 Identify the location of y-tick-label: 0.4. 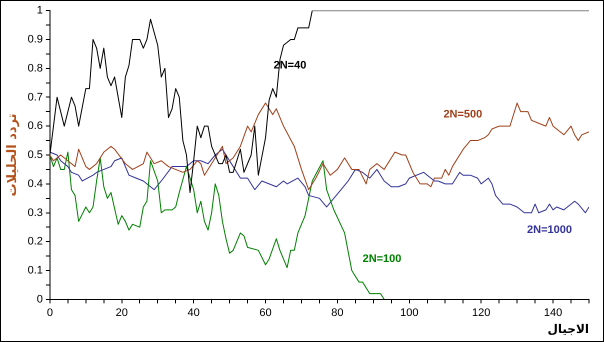
(35, 184).